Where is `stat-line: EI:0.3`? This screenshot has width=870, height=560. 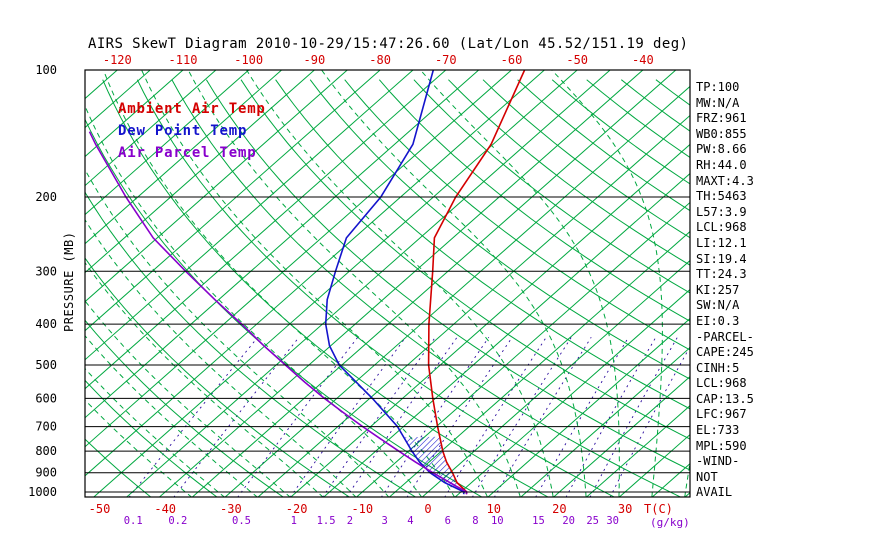 stat-line: EI:0.3 is located at coordinates (718, 320).